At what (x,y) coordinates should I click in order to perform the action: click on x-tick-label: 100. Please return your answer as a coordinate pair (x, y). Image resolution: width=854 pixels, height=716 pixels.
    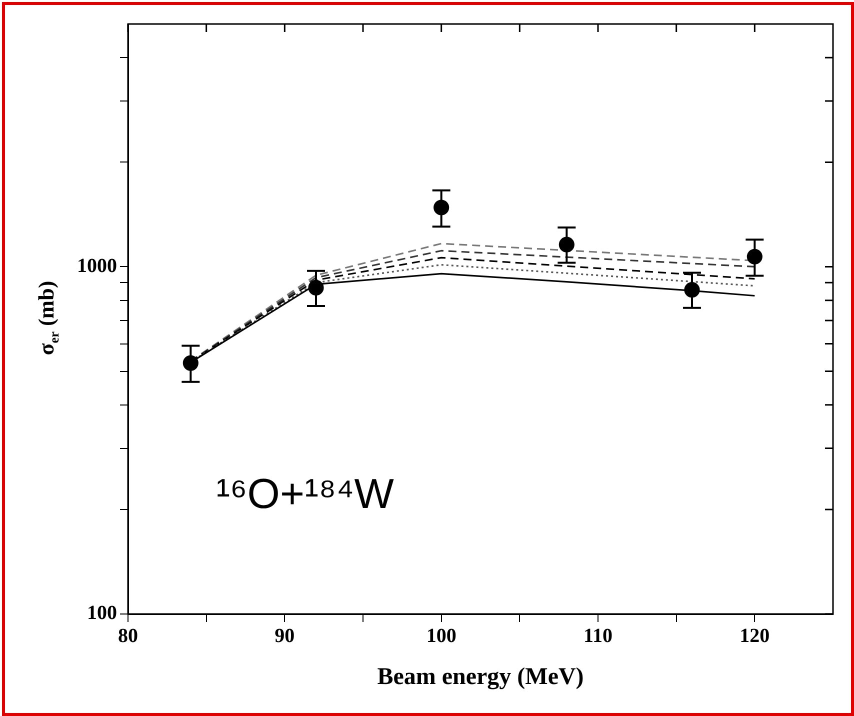
    Looking at the image, I should click on (441, 636).